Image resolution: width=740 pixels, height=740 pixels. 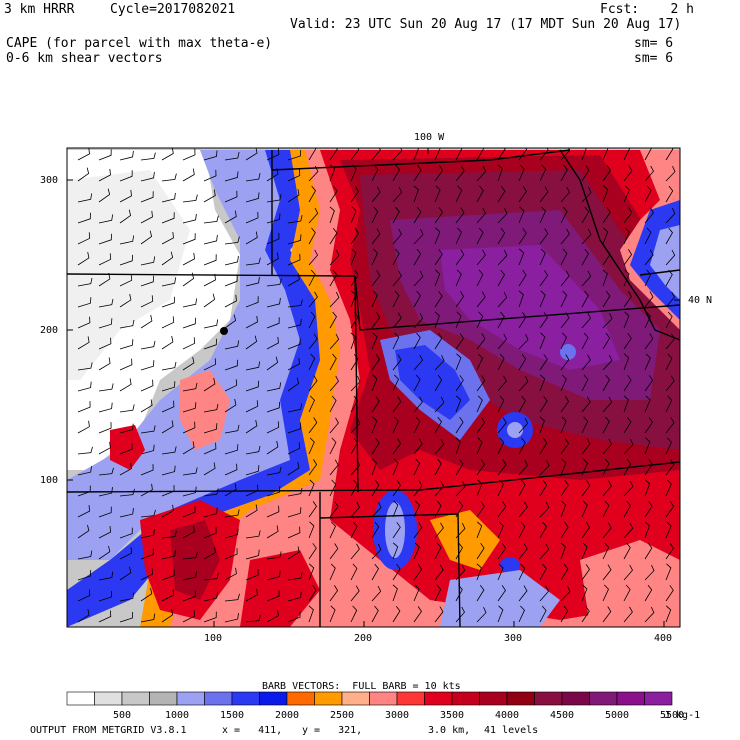 I want to click on x-tick-100: 100, so click(x=213, y=638).